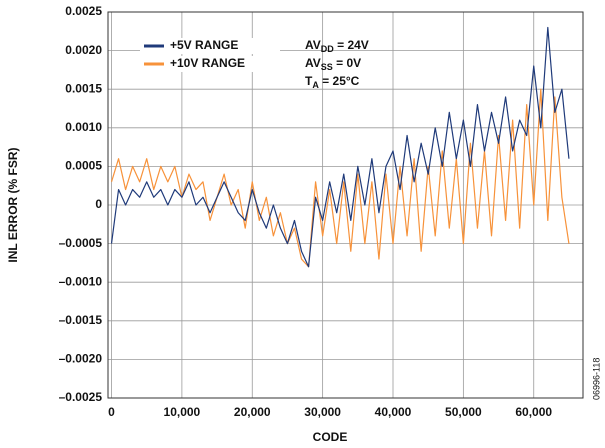 The width and height of the screenshot is (605, 448). I want to click on annotation-sub: DD, so click(327, 49).